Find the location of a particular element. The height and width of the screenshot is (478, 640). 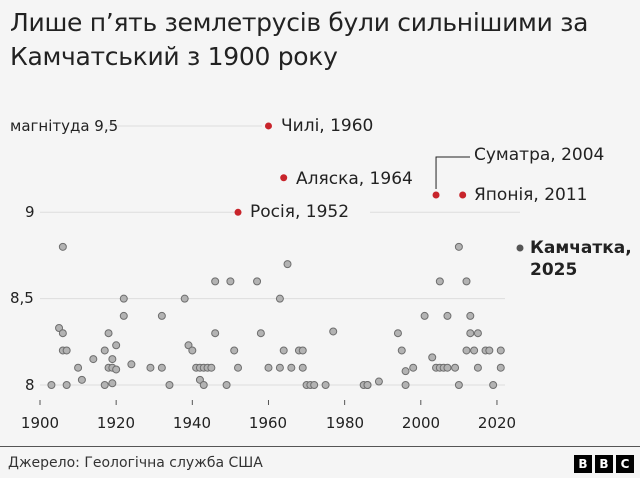

bbc-logo: B B C is located at coordinates (604, 464).